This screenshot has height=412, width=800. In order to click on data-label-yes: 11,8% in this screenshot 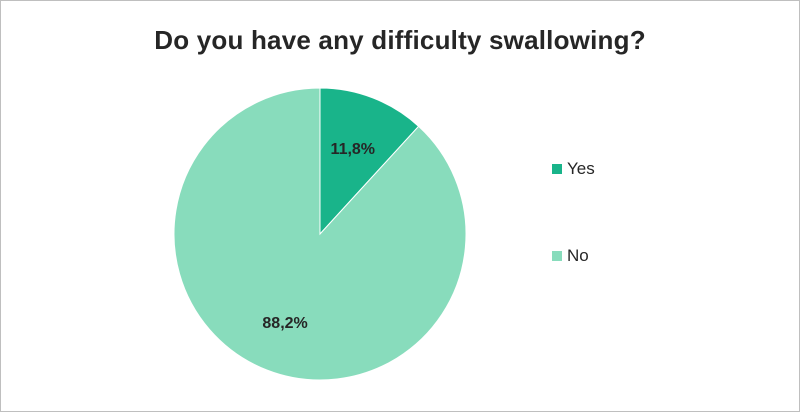, I will do `click(353, 149)`.